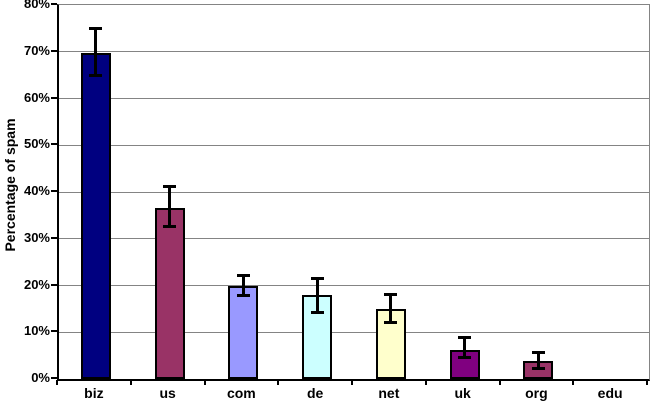 The image size is (652, 406). What do you see at coordinates (95, 216) in the screenshot?
I see `bar-biz` at bounding box center [95, 216].